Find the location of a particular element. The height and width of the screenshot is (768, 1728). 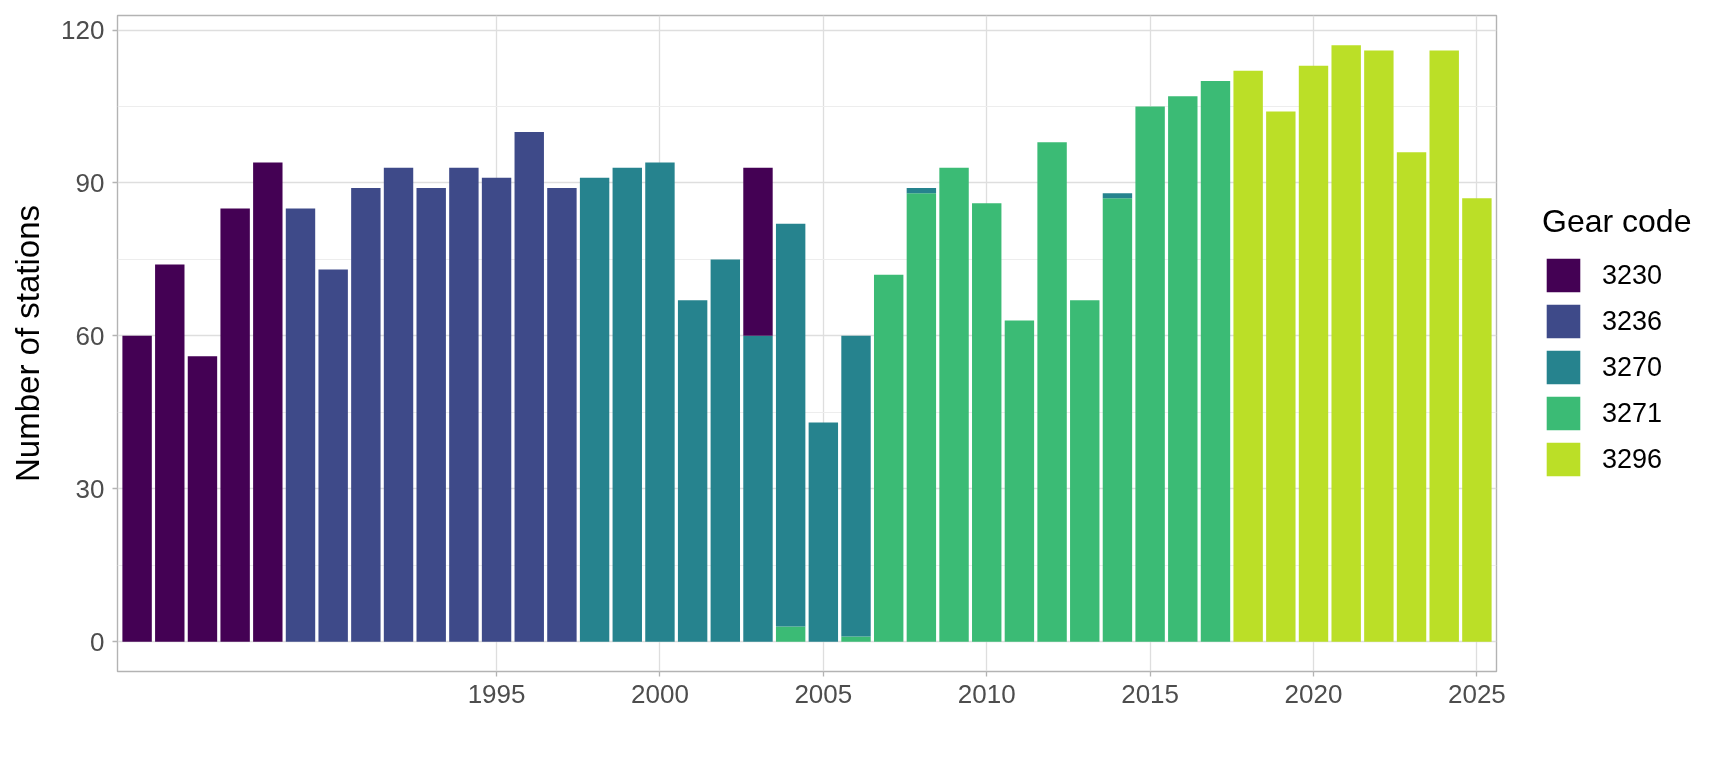

x-tick-label: 2010 is located at coordinates (986, 693).